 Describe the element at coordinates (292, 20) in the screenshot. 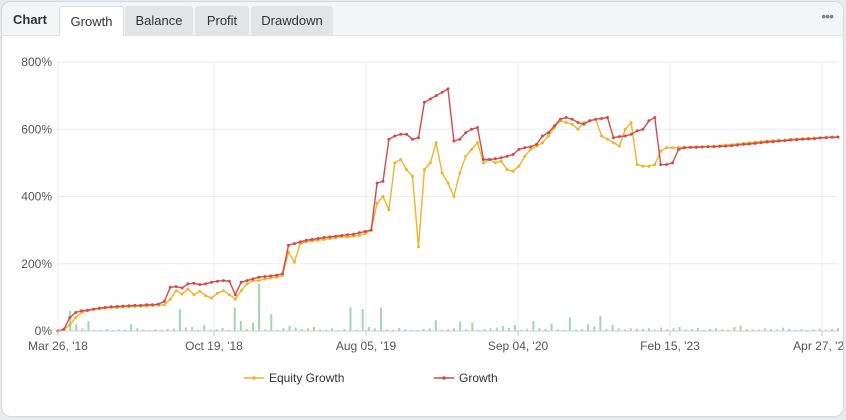

I see `tab-drawdown: Drawdown` at that location.